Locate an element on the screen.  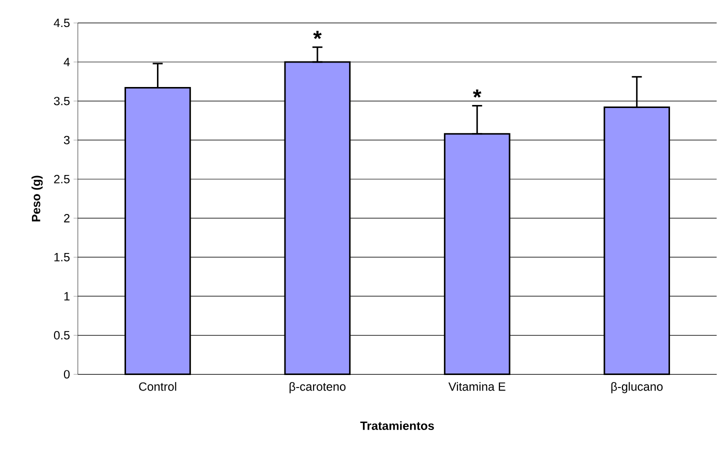
x-tick-label: Control is located at coordinates (157, 386).